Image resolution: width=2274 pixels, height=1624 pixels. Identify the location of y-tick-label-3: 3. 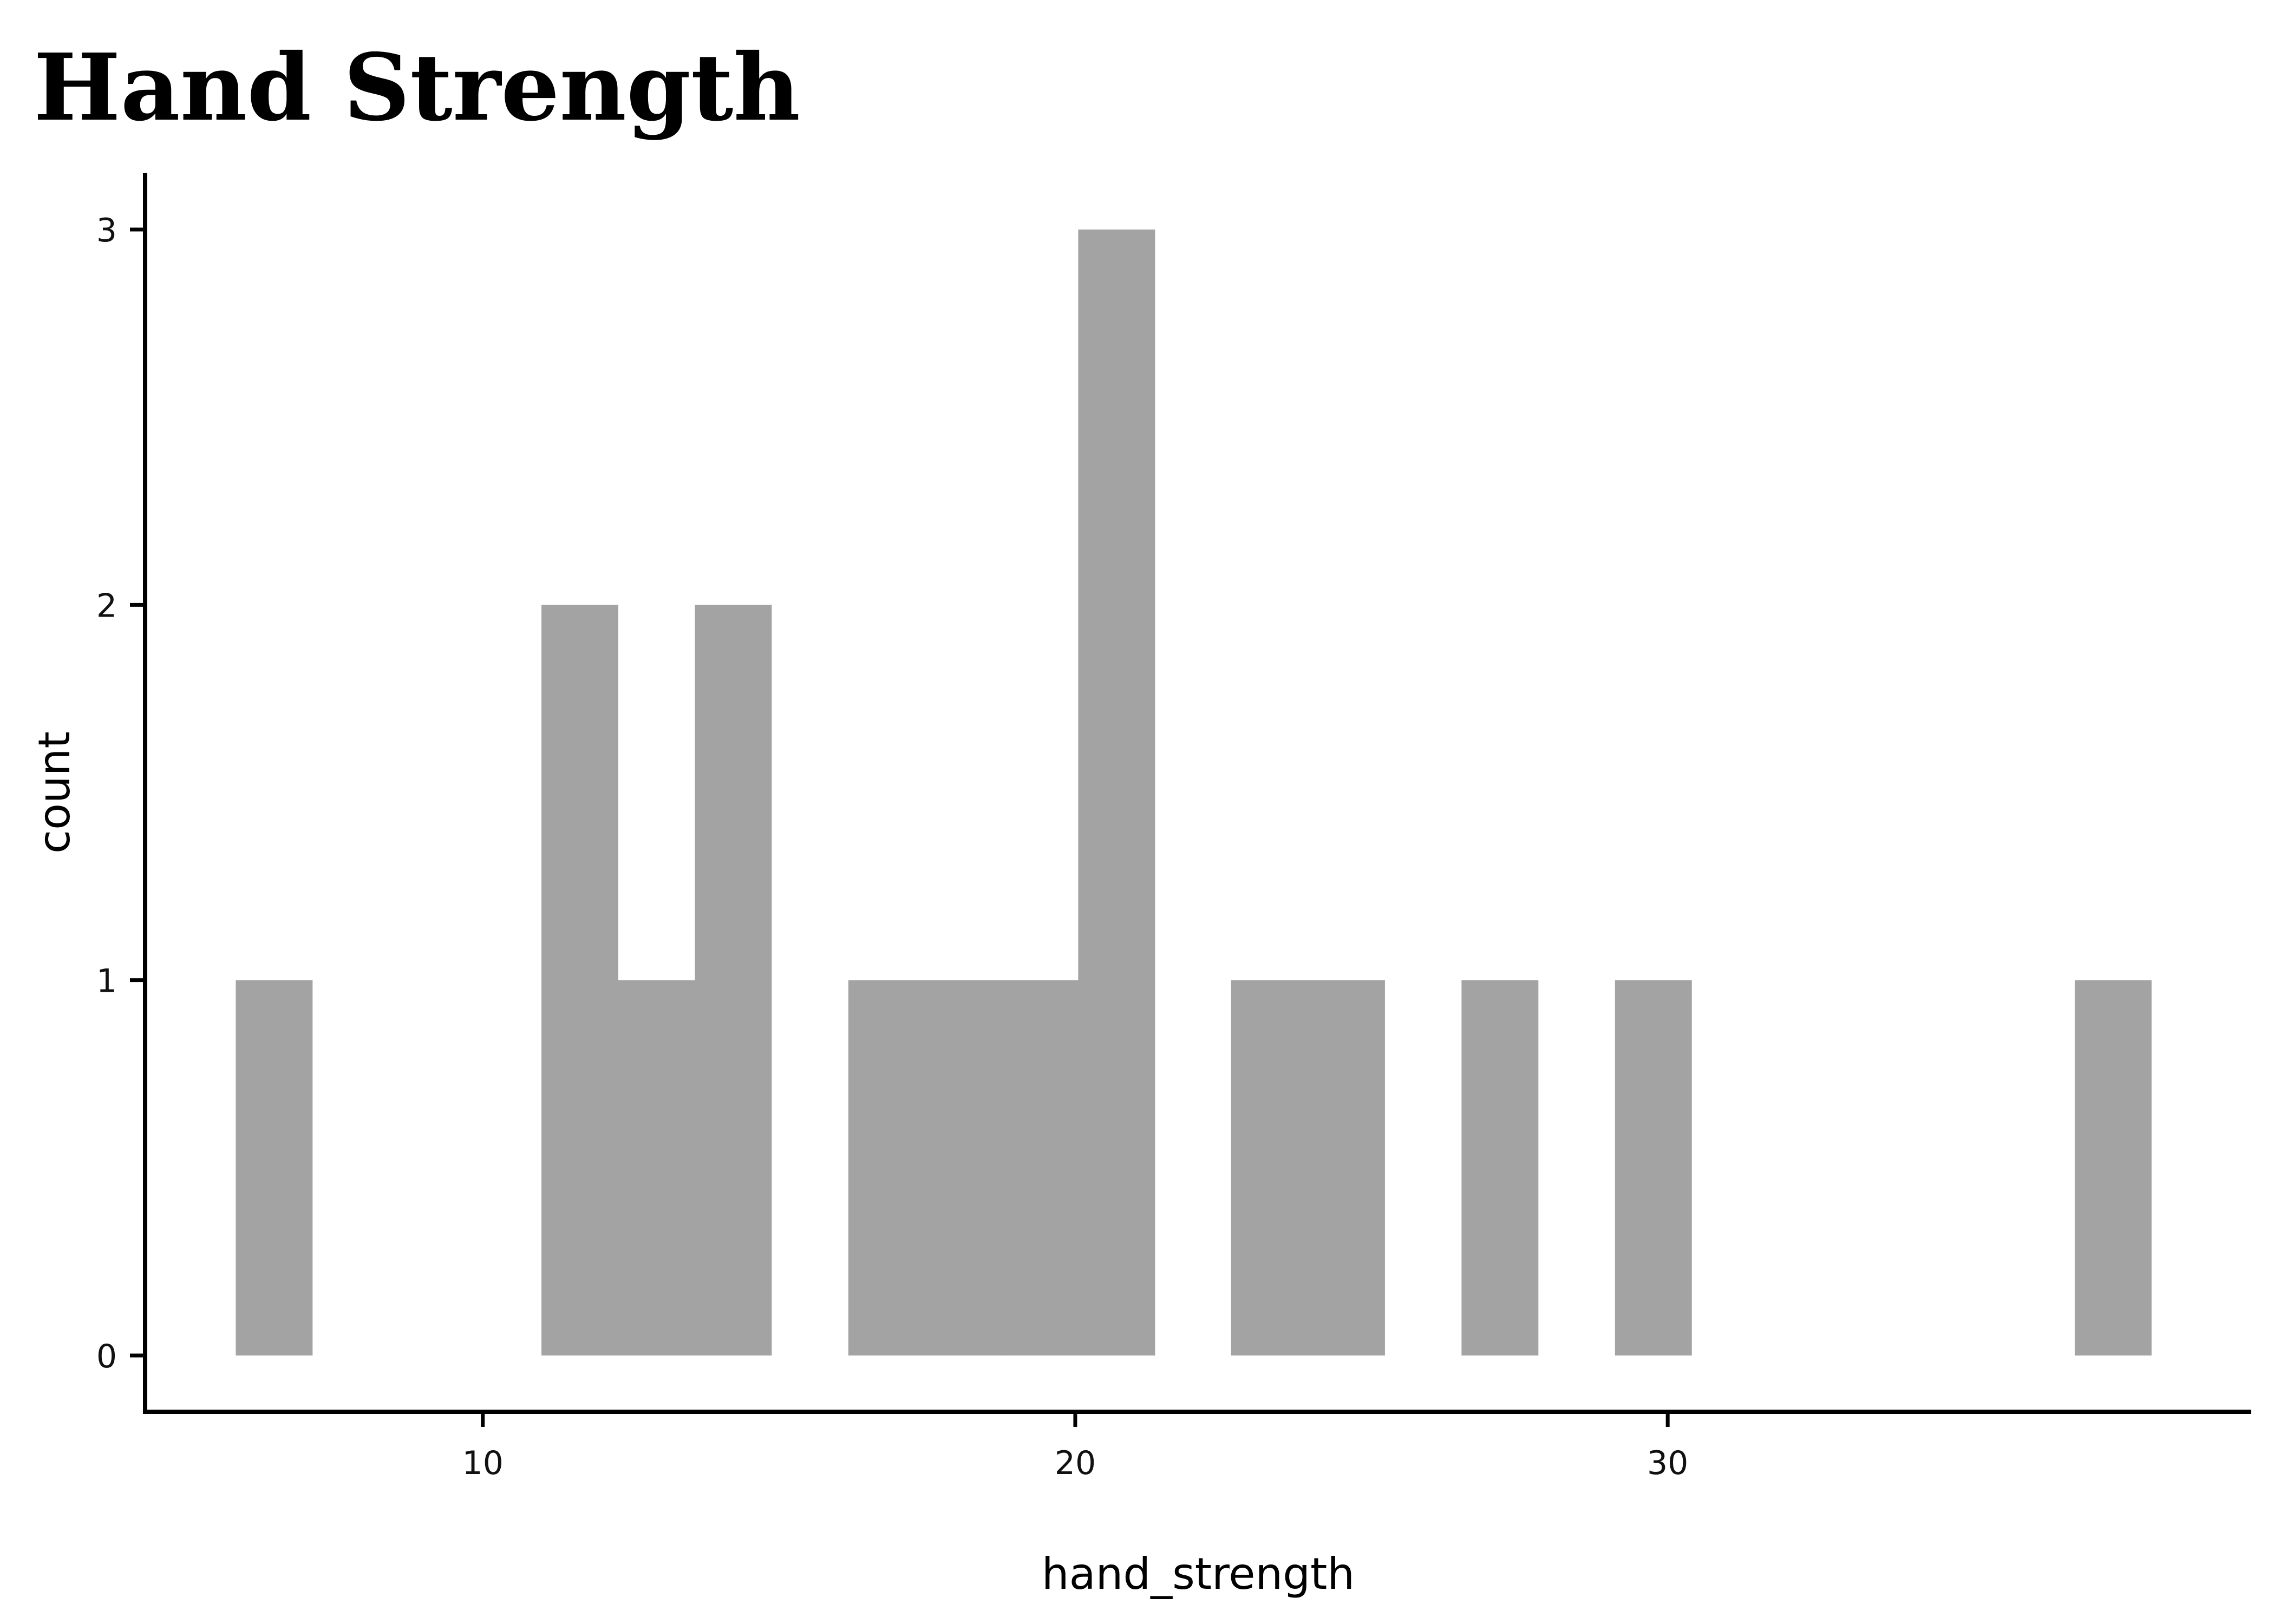
(107, 231).